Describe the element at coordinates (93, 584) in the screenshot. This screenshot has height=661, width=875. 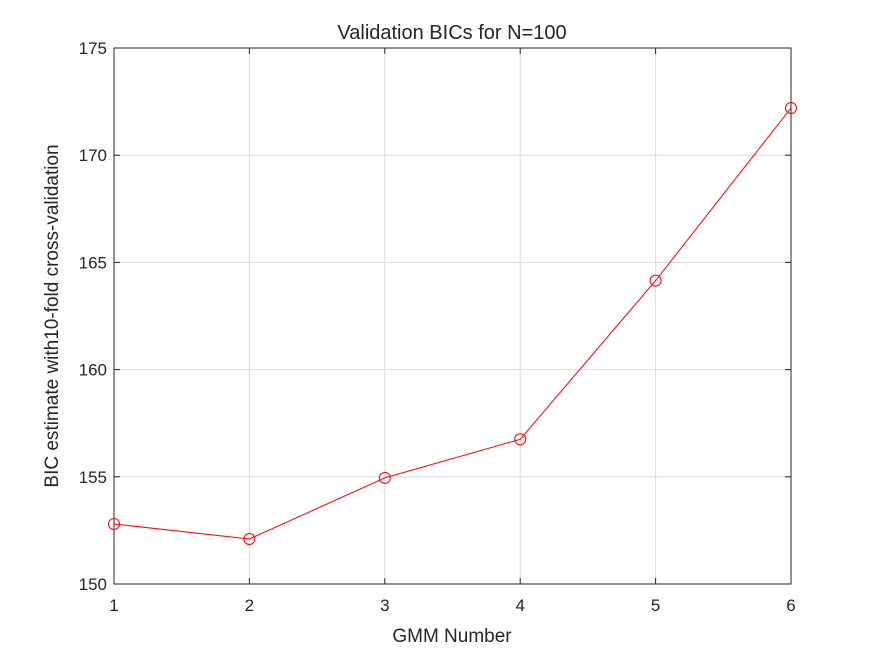
I see `y-tick-label: 150` at that location.